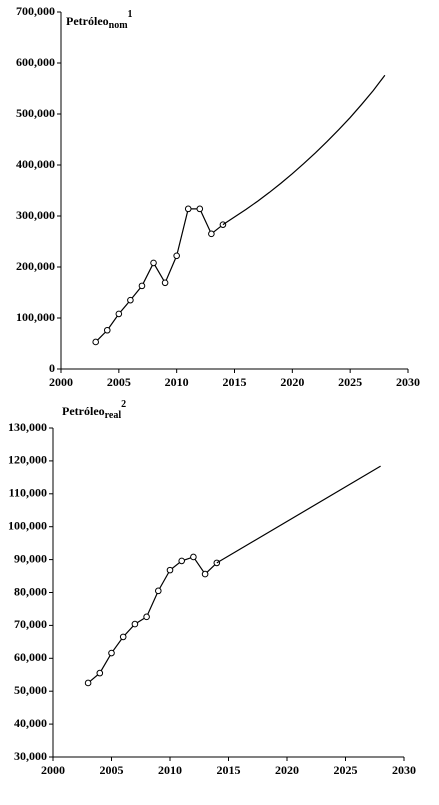 The image size is (439, 805). I want to click on y-tick-label: 80,000, so click(30, 591).